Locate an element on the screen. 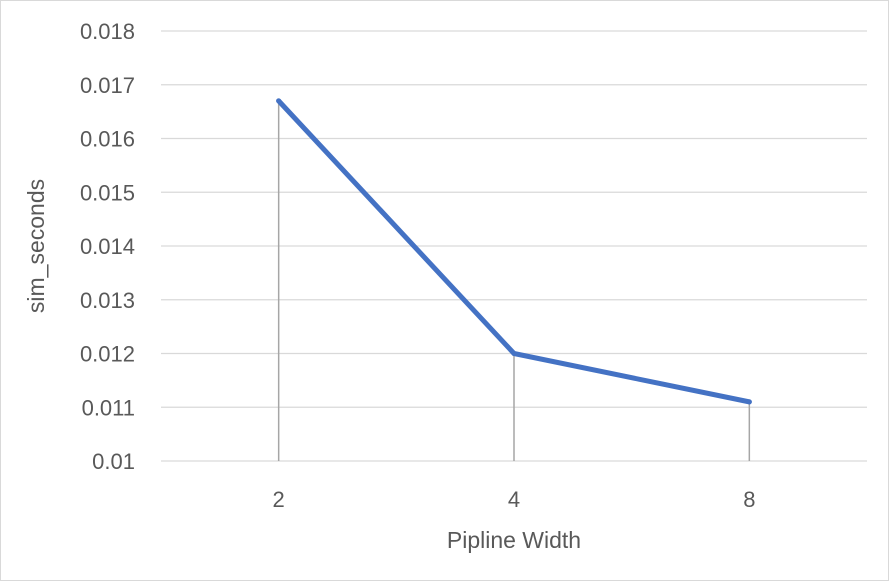  y-tick-label: 0.017 is located at coordinates (107, 85).